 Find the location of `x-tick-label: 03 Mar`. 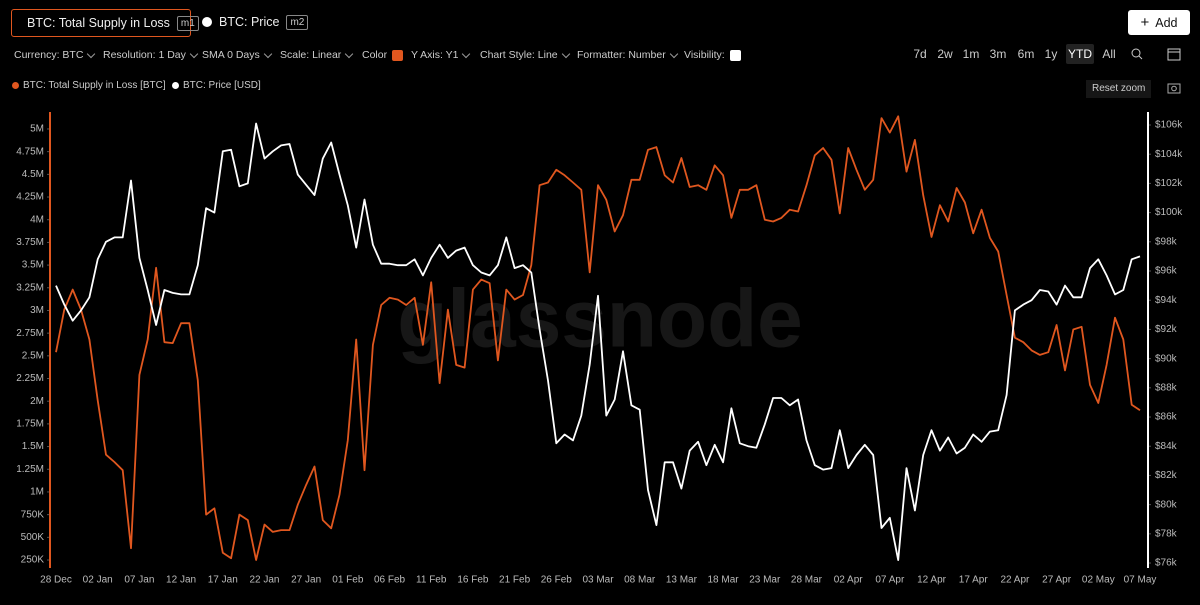

x-tick-label: 03 Mar is located at coordinates (598, 580).